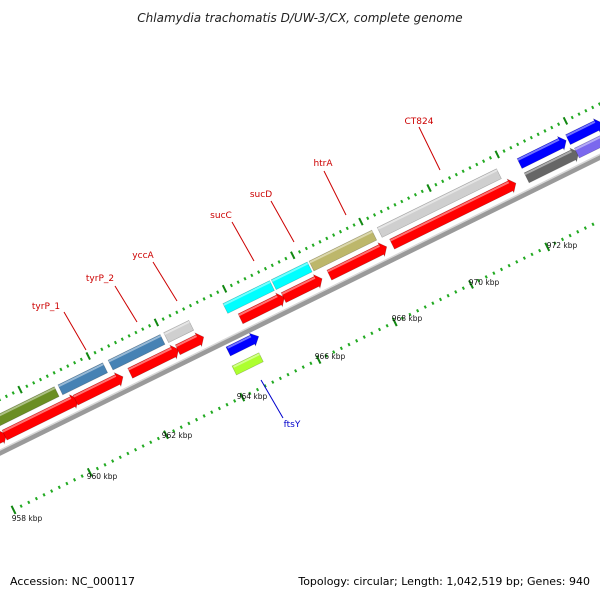  I want to click on kbp-label-964: 964 kbp, so click(252, 396).